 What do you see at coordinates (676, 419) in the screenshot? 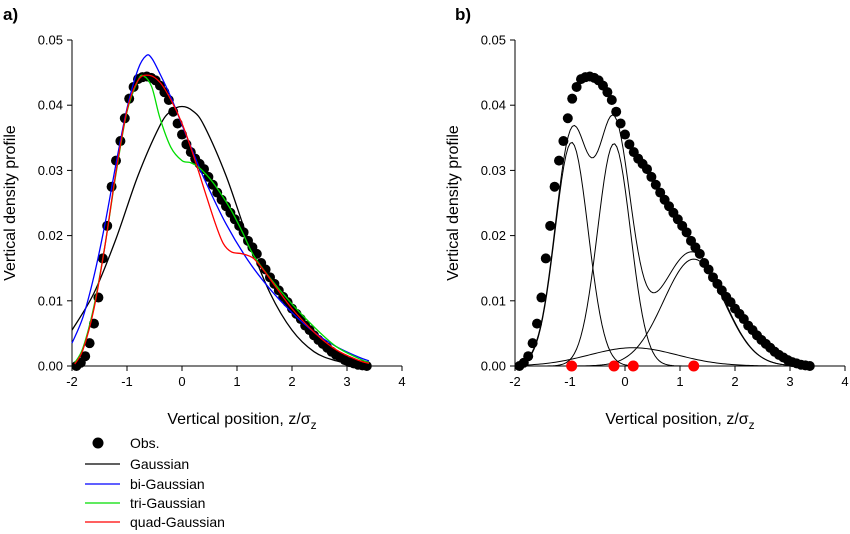
I see `panel-b-x-axis-title-main: Vertical position, z/σ` at bounding box center [676, 419].